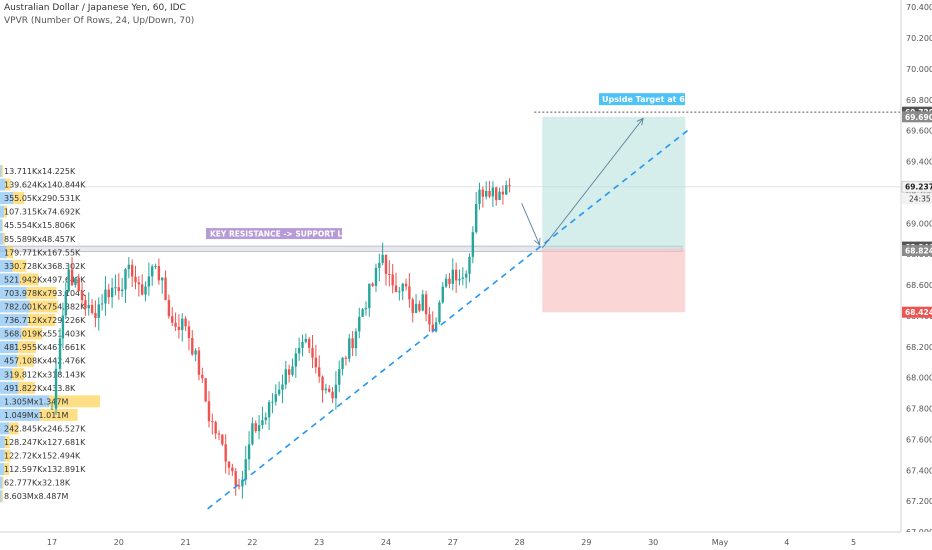 The height and width of the screenshot is (550, 932). I want to click on target-arrow-shaft, so click(592, 183).